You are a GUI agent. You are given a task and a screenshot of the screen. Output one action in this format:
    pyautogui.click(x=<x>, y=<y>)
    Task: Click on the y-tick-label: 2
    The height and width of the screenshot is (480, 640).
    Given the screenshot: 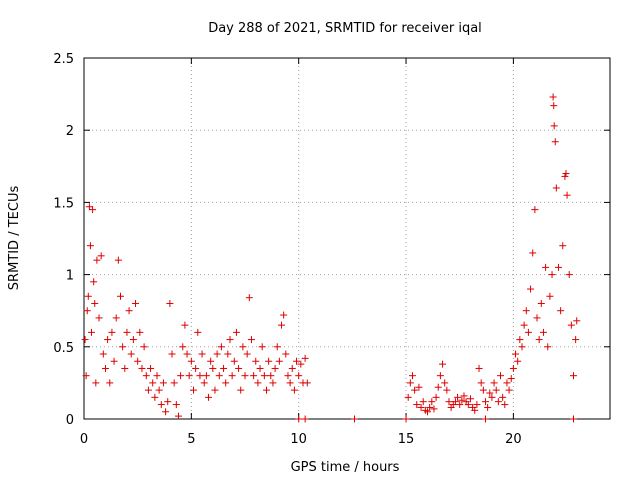 What is the action you would take?
    pyautogui.click(x=70, y=131)
    